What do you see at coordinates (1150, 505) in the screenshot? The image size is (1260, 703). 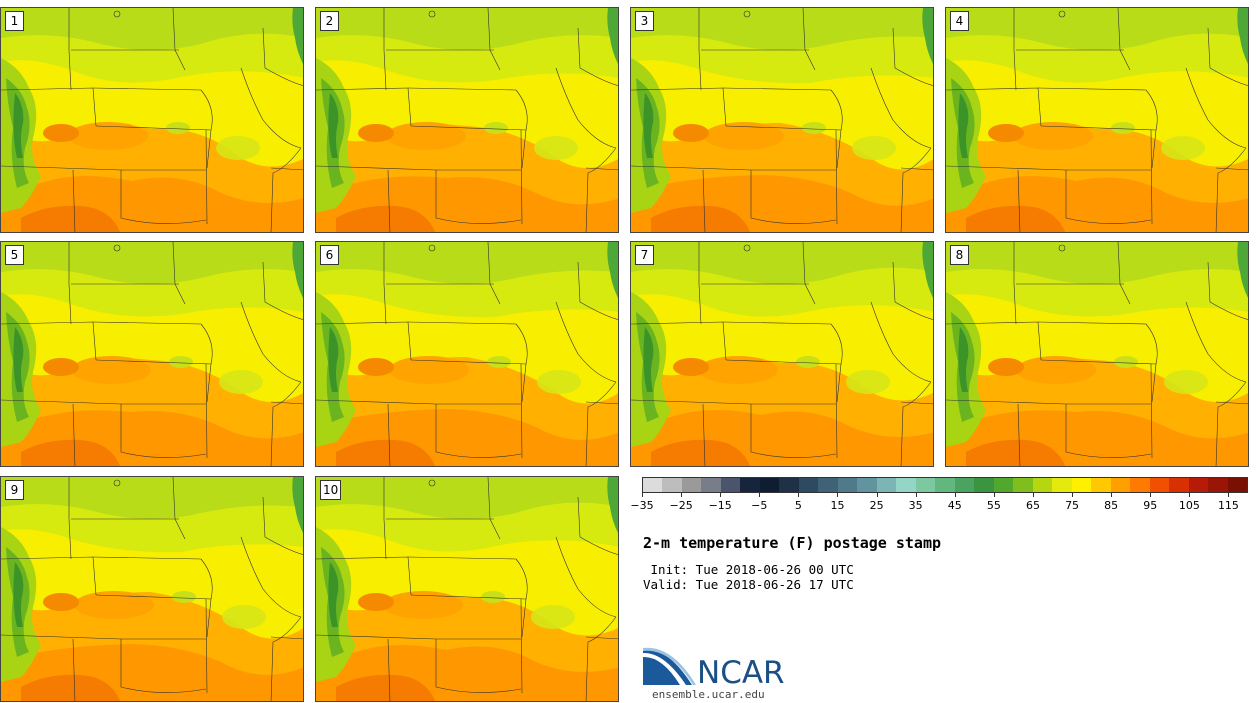 I see `colorbar-tick-label: 95` at bounding box center [1150, 505].